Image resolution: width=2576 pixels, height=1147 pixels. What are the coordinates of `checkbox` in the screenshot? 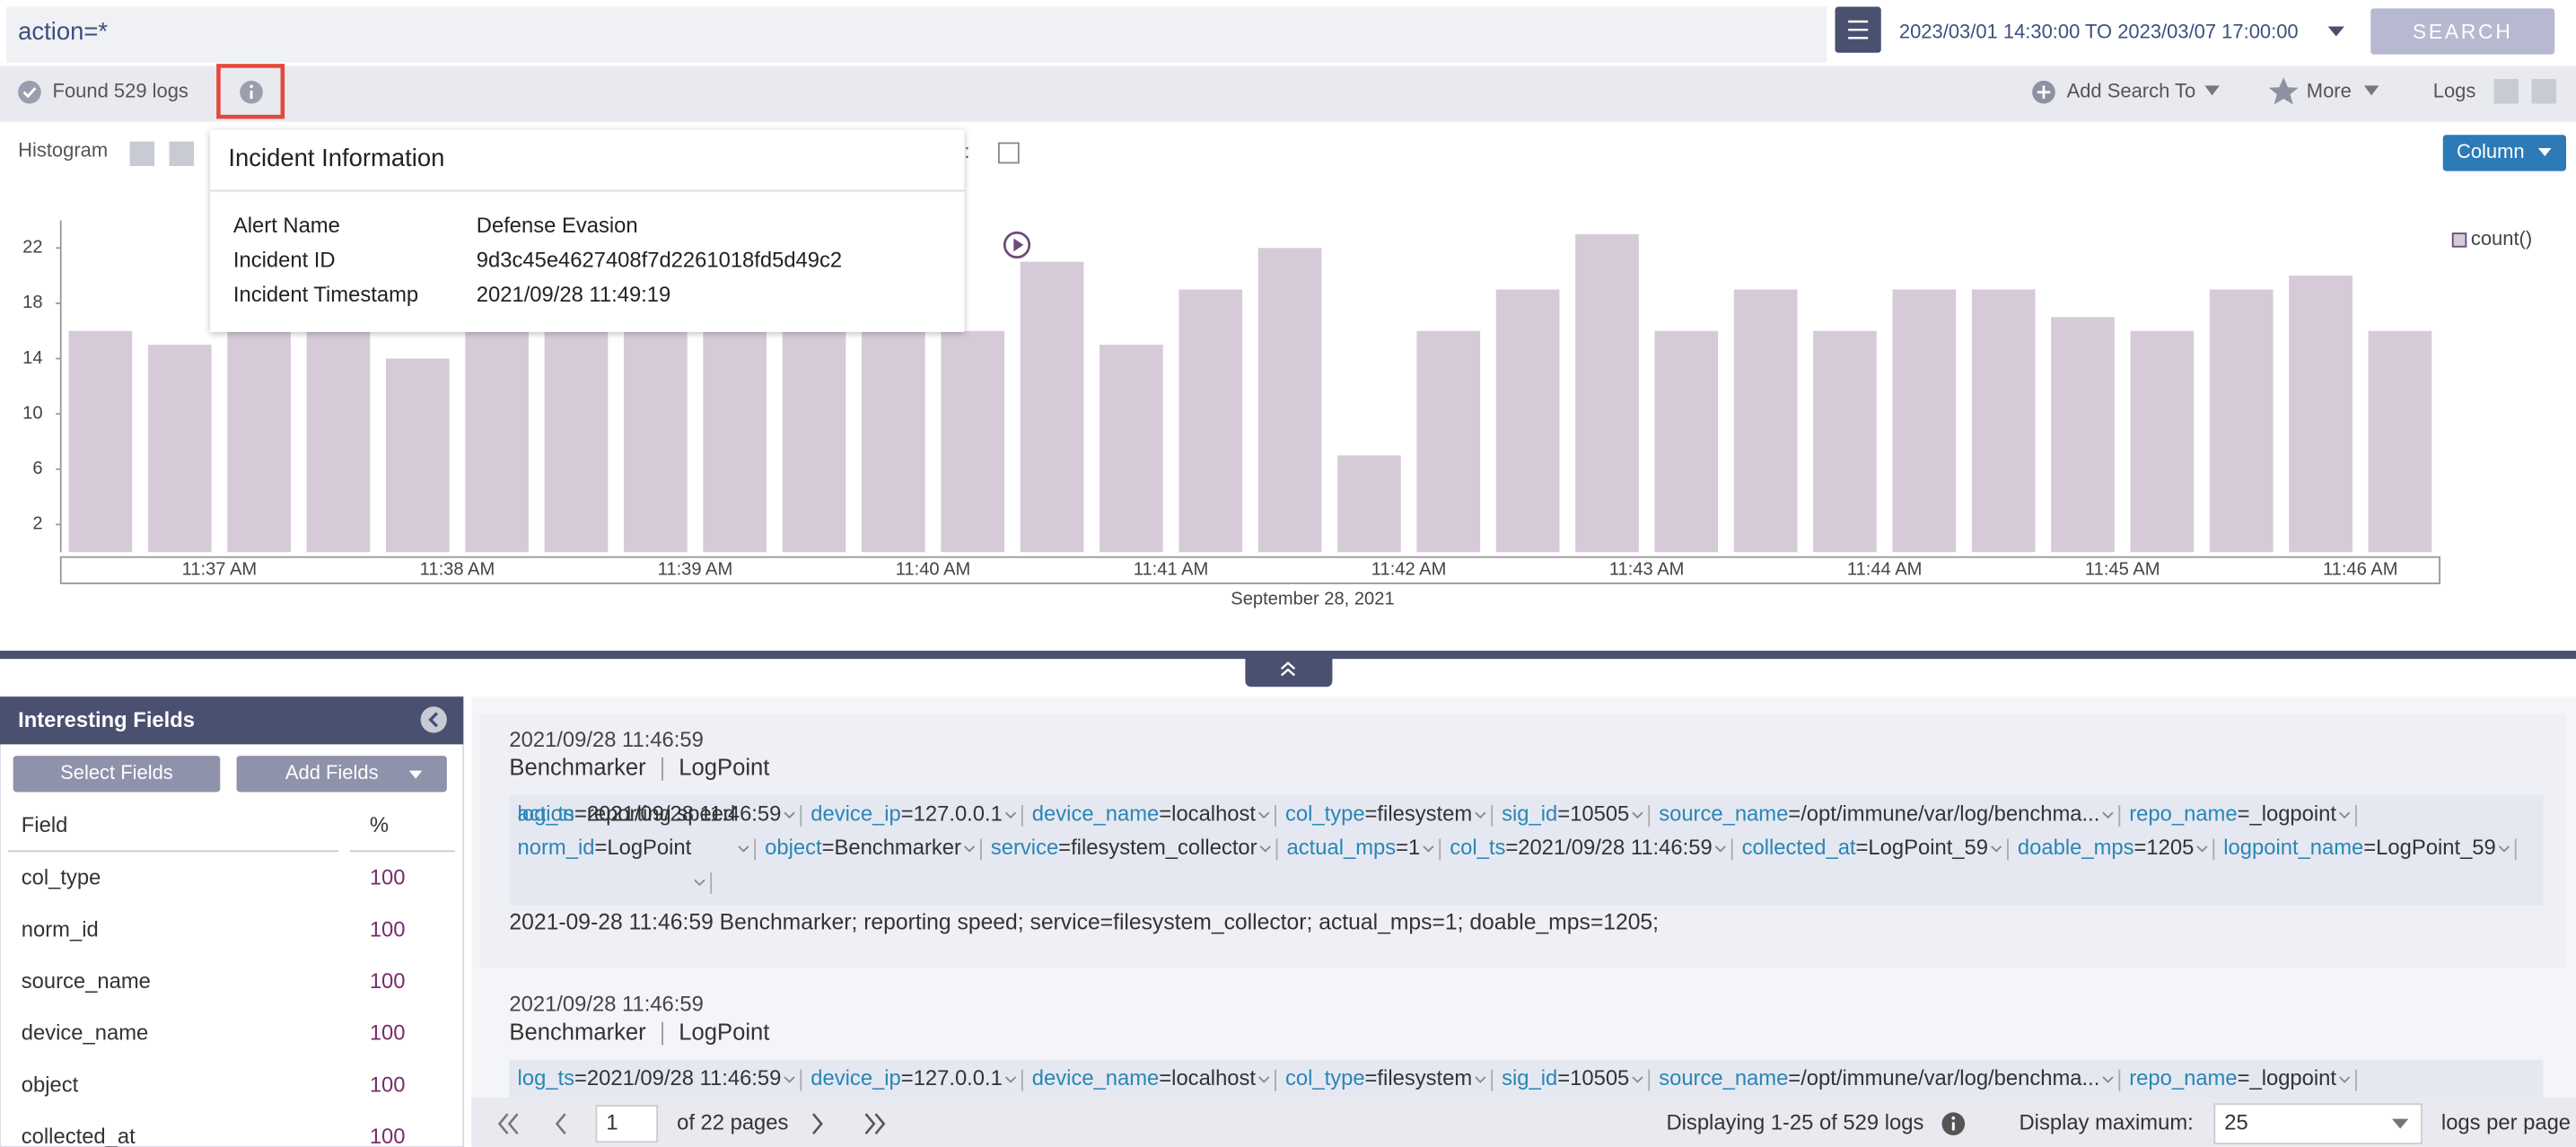 It's located at (1009, 152).